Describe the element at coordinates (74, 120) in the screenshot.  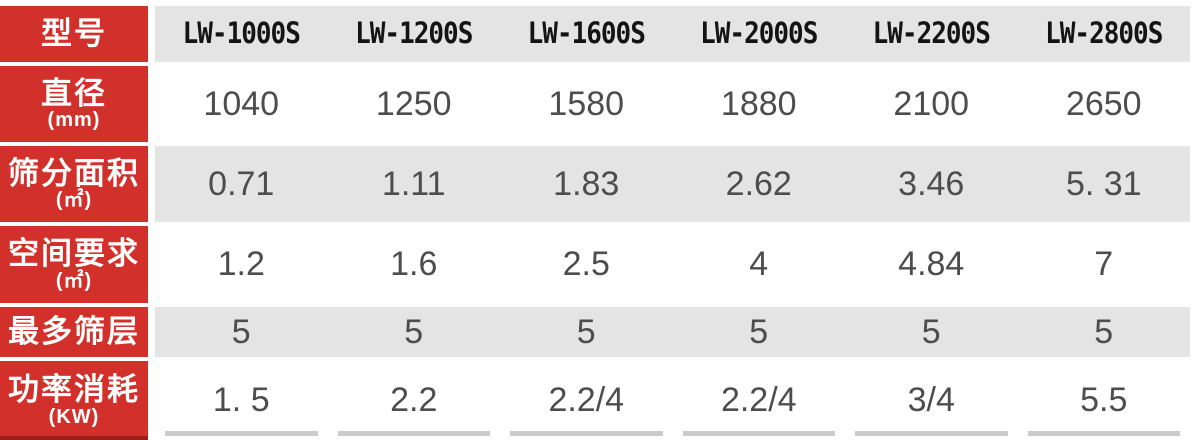
I see `row-unit: (mm)` at that location.